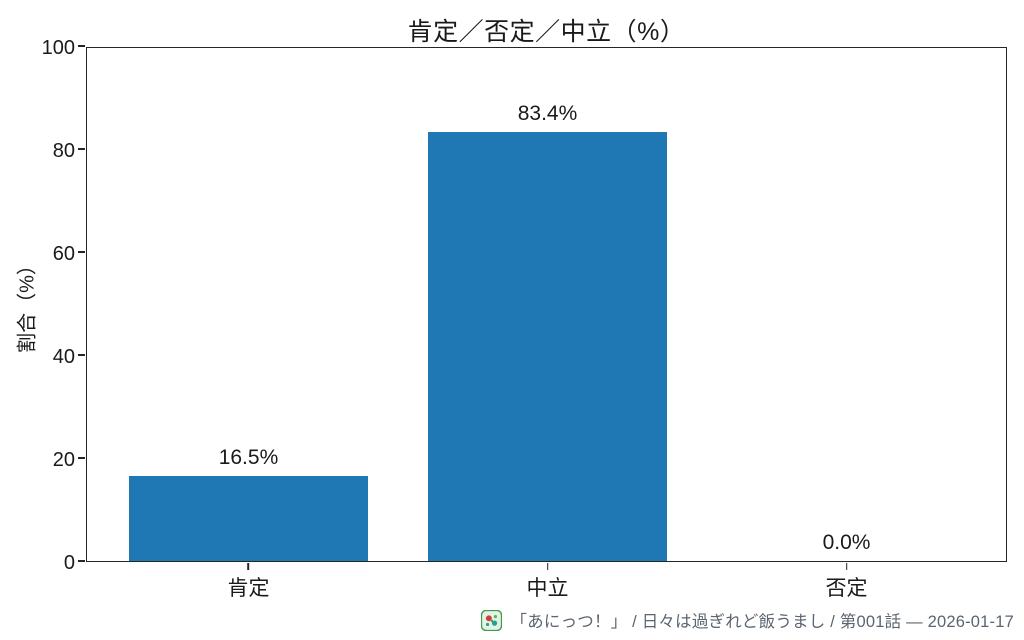 This screenshot has width=1024, height=640. Describe the element at coordinates (492, 620) in the screenshot. I see `site-favicon-icon` at that location.